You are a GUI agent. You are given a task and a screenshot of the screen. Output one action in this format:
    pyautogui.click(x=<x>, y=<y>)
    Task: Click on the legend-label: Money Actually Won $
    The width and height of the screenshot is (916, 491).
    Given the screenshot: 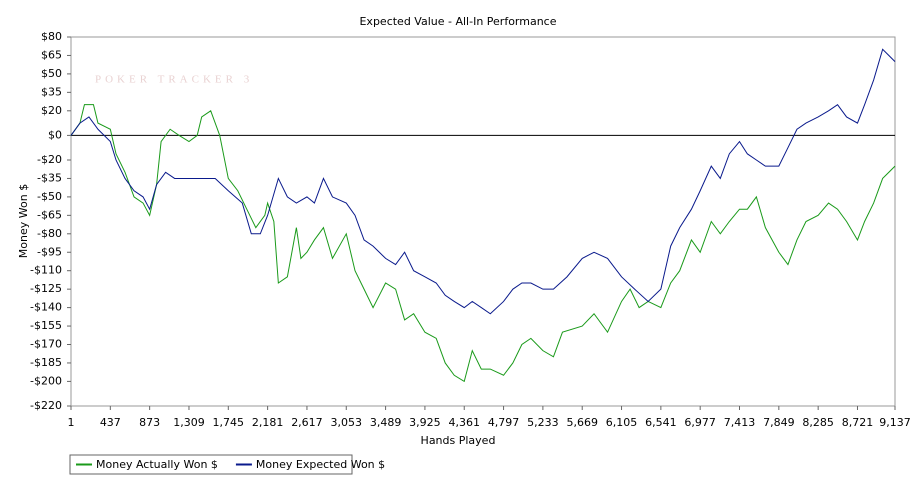 What is the action you would take?
    pyautogui.click(x=157, y=464)
    